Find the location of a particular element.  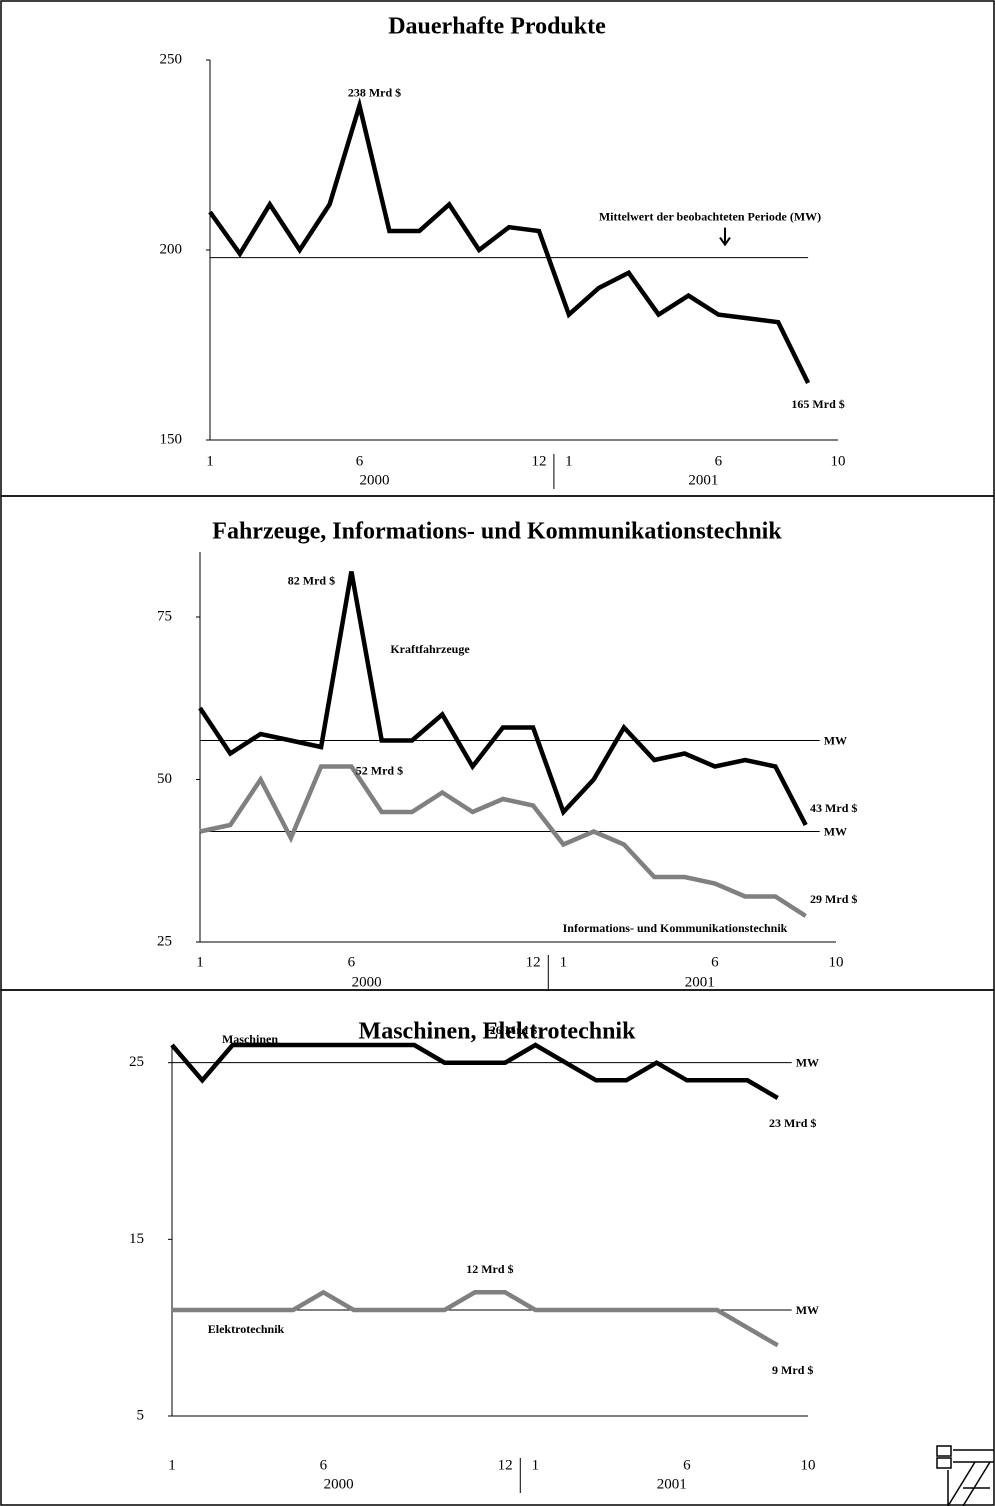

y-tick-label: 200 is located at coordinates (171, 249).